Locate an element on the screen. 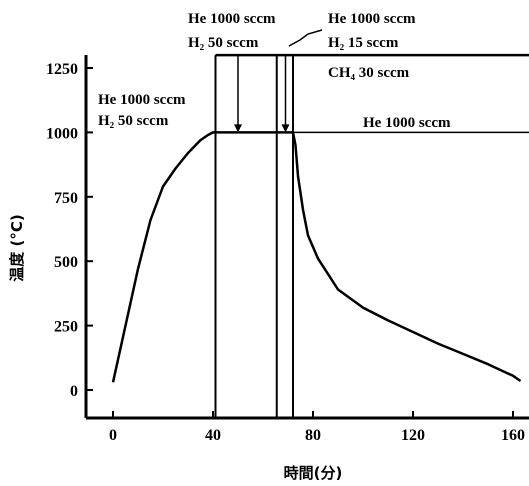 Image resolution: width=529 pixels, height=486 pixels. annotation-3-line-1: He 1000 sccm is located at coordinates (372, 19).